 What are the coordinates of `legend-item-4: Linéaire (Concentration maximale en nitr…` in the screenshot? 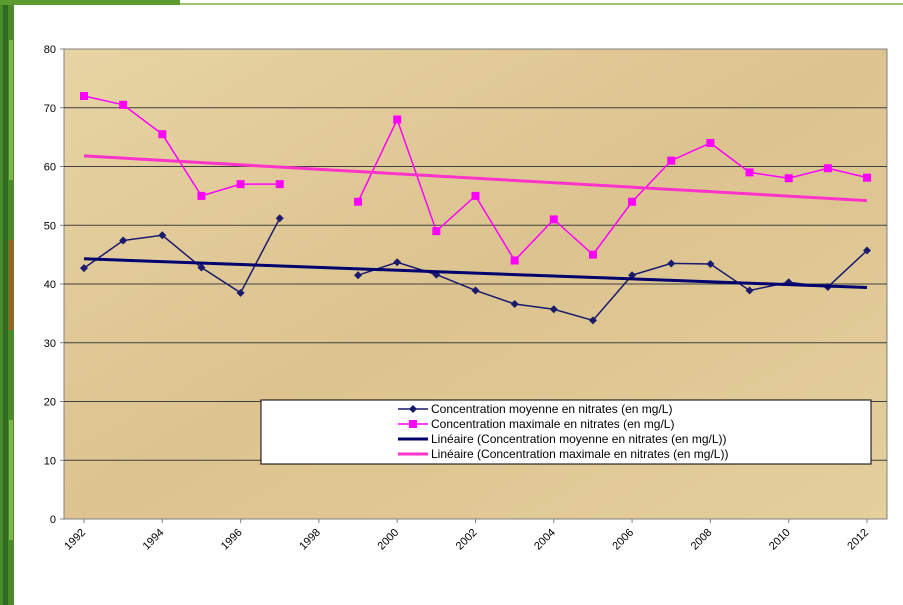 It's located at (563, 454).